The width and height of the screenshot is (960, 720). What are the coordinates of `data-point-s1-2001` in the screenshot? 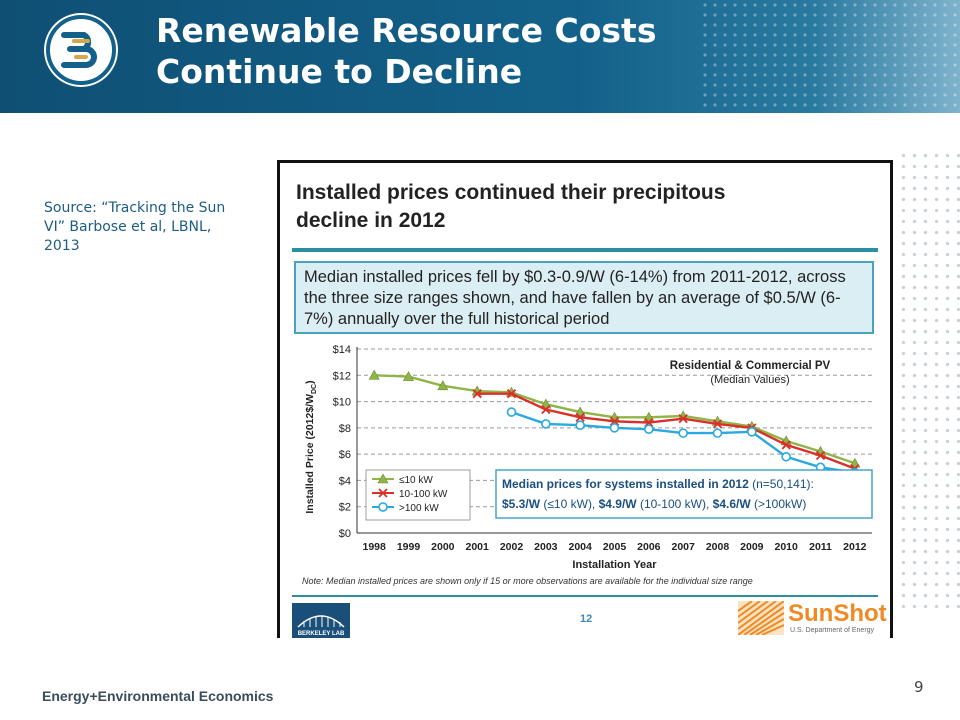 It's located at (477, 394).